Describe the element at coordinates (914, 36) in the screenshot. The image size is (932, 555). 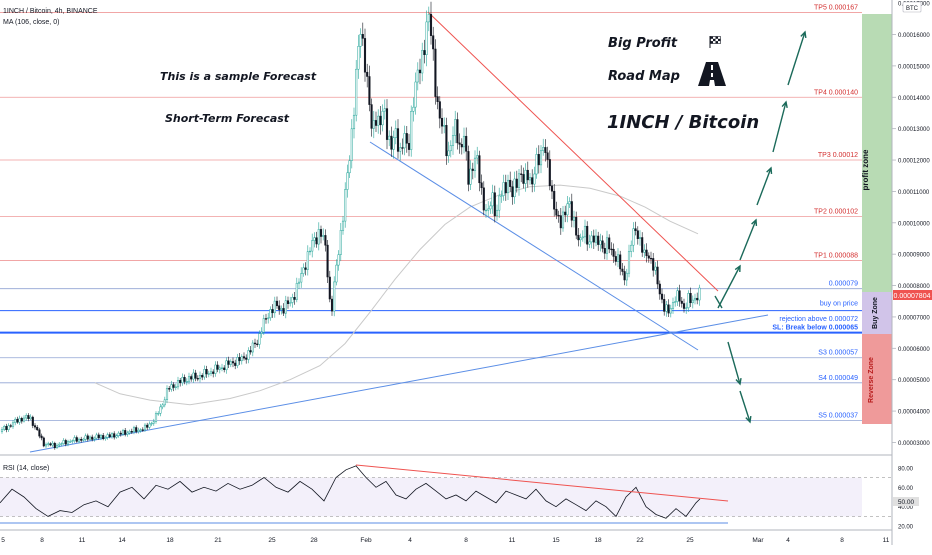
I see `price-tick-label: 0.00016000` at that location.